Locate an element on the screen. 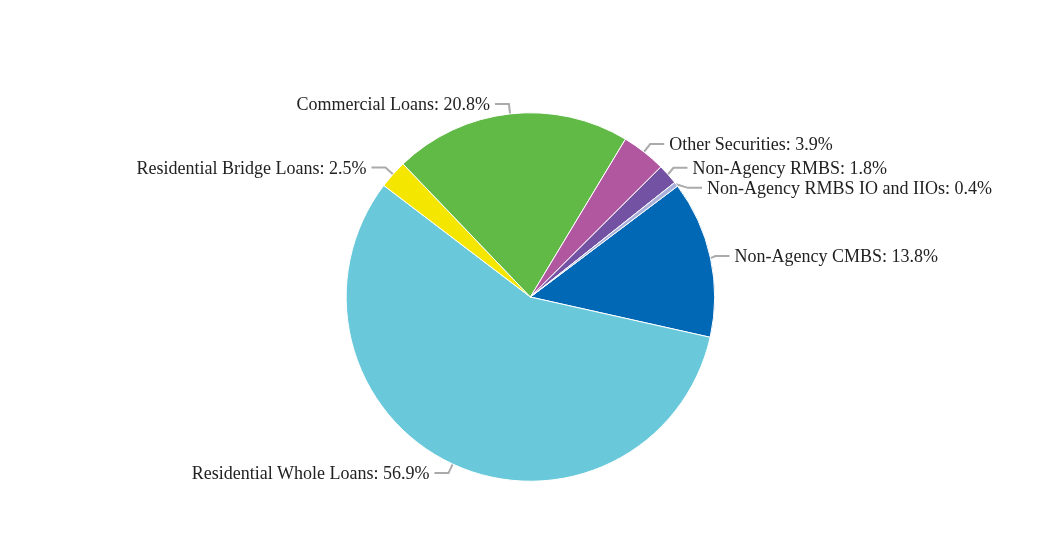  slice-label: Non-Agency CMBS: 13.8% is located at coordinates (836, 256).